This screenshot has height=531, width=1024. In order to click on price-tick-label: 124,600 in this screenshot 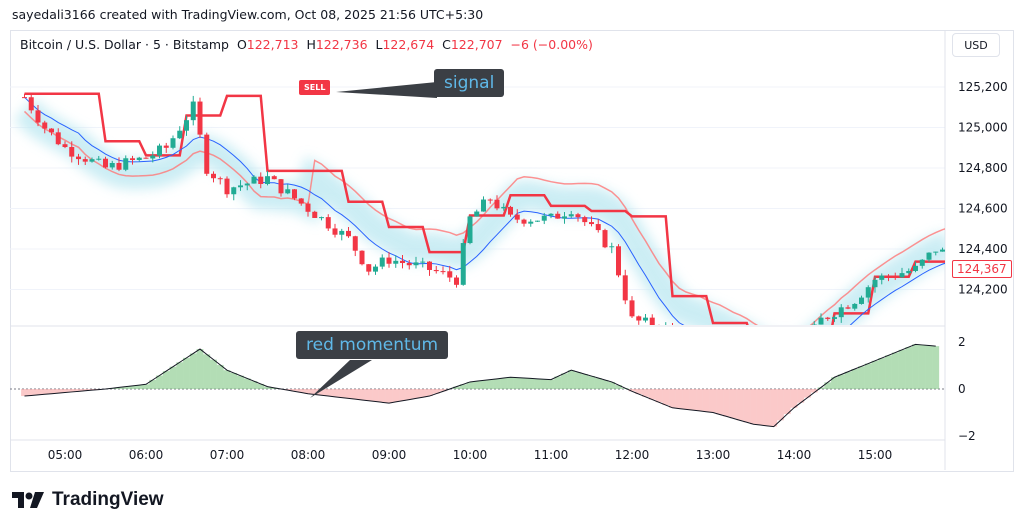, I will do `click(983, 209)`.